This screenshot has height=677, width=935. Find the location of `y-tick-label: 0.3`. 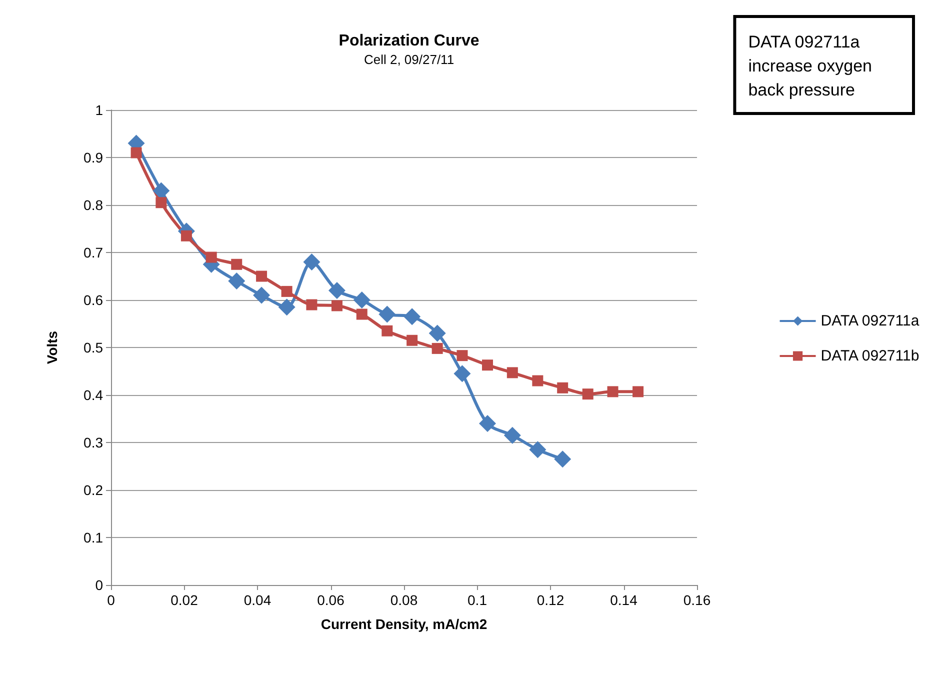

y-tick-label: 0.3 is located at coordinates (94, 442).